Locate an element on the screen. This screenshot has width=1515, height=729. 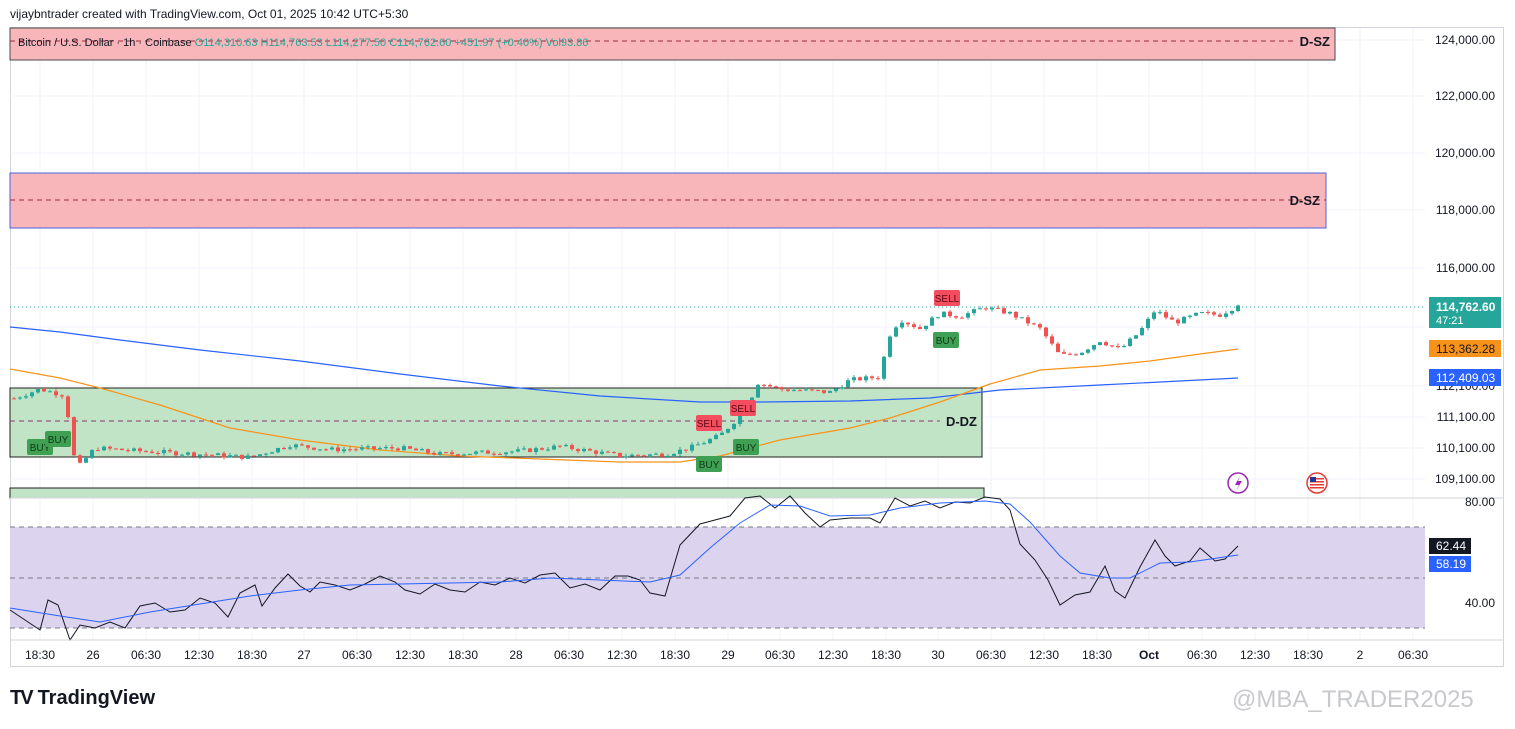
price-axis-label: 110,100.00 is located at coordinates (1465, 448).